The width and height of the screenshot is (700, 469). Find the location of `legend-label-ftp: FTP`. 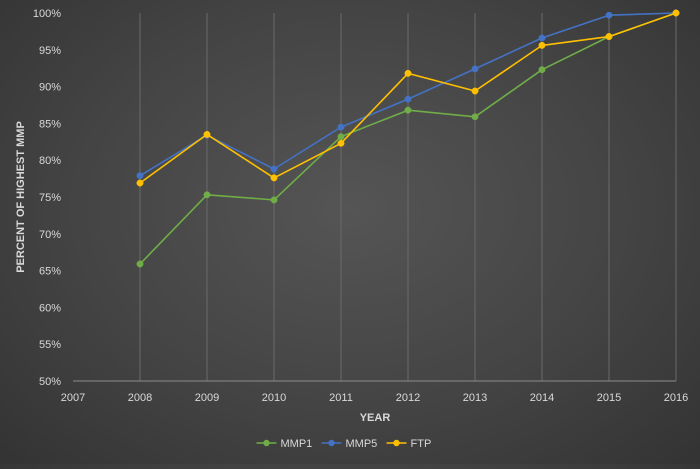

legend-label-ftp: FTP is located at coordinates (421, 444).